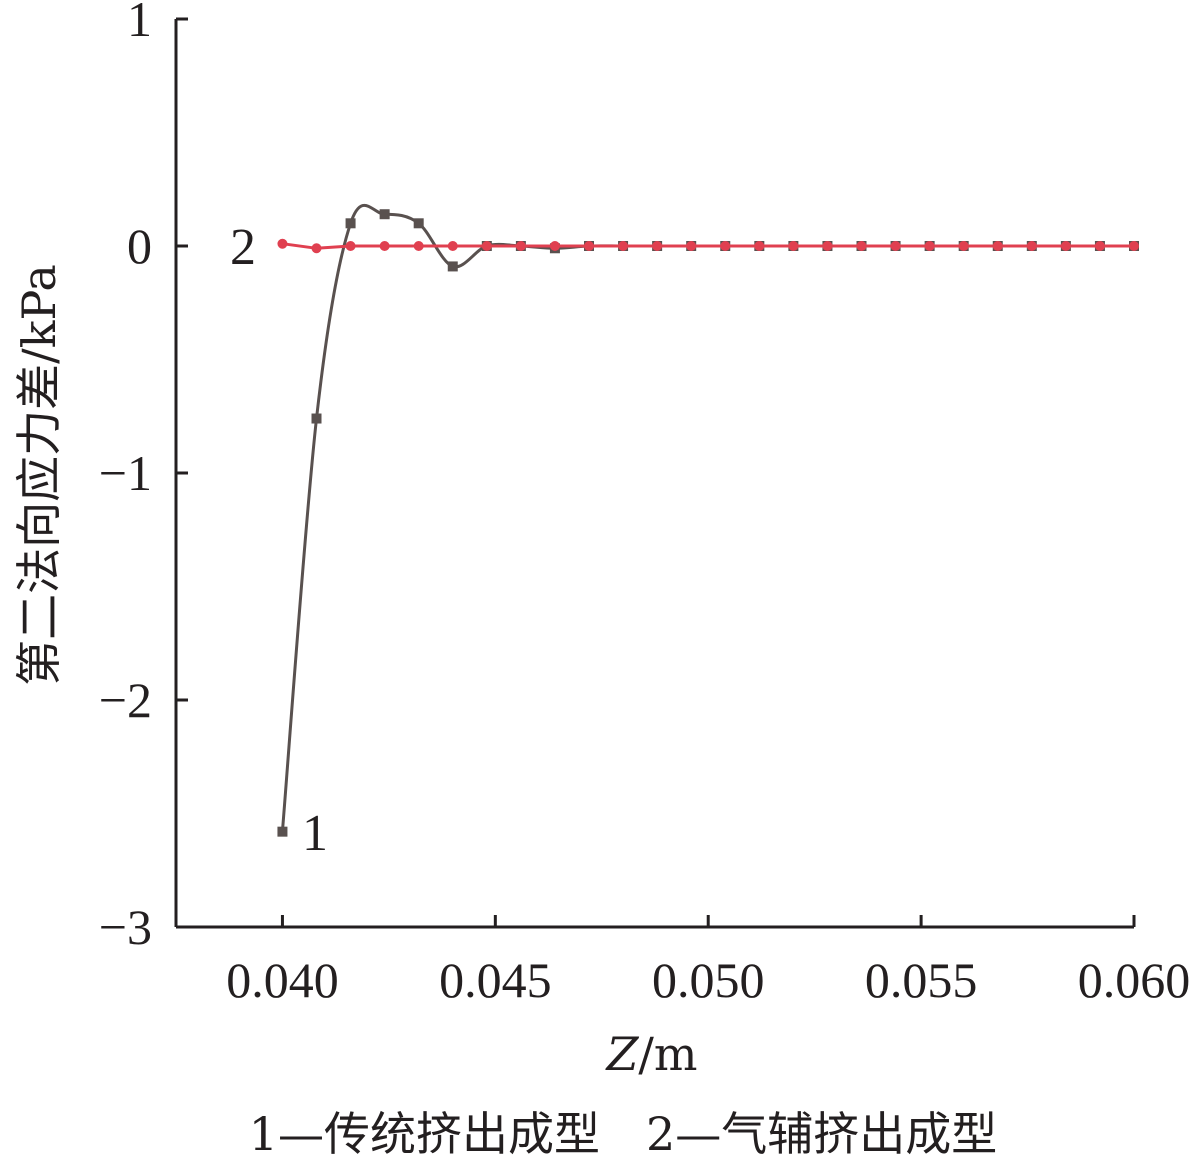 The width and height of the screenshot is (1196, 1164). Describe the element at coordinates (125, 473) in the screenshot. I see `y-tick-label: −1` at that location.